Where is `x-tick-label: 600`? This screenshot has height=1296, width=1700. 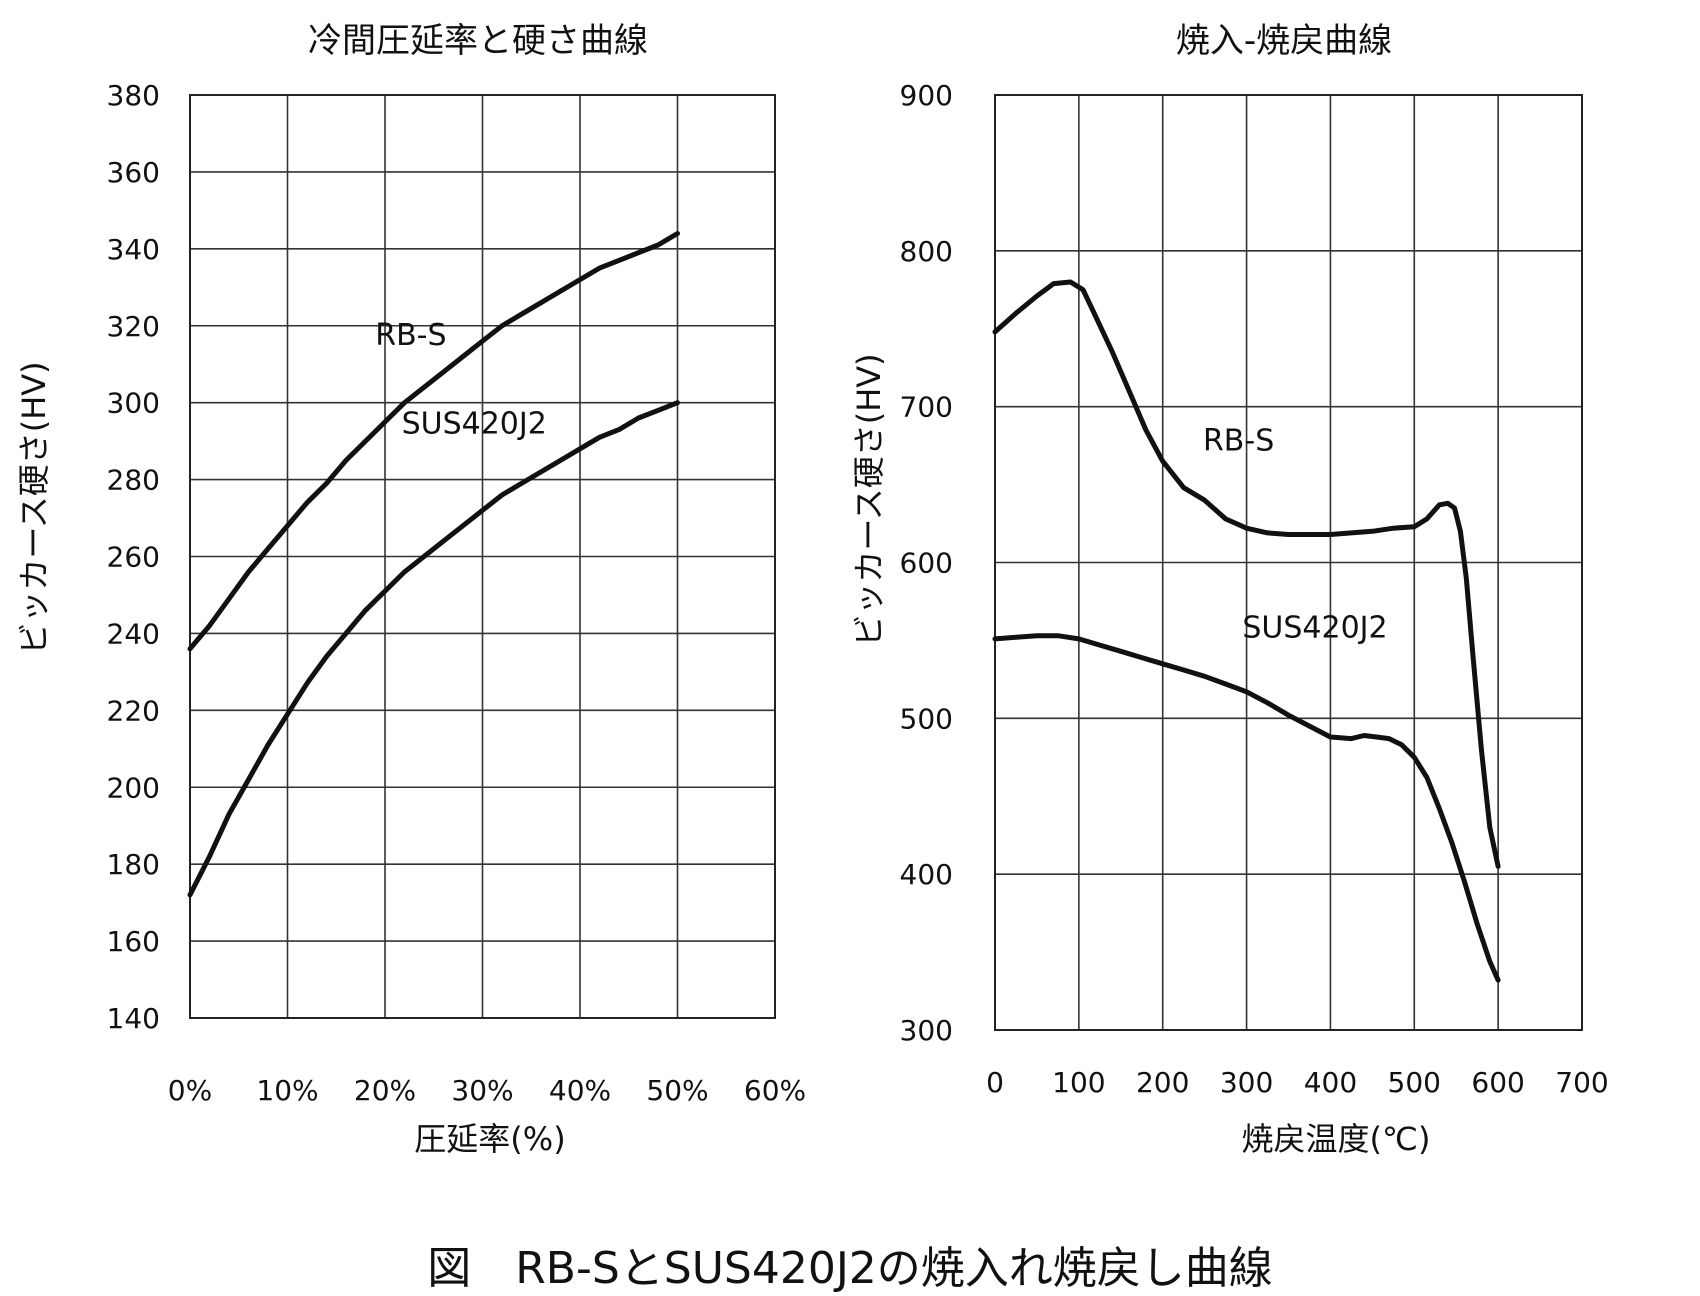
x-tick-label: 600 is located at coordinates (1497, 1082).